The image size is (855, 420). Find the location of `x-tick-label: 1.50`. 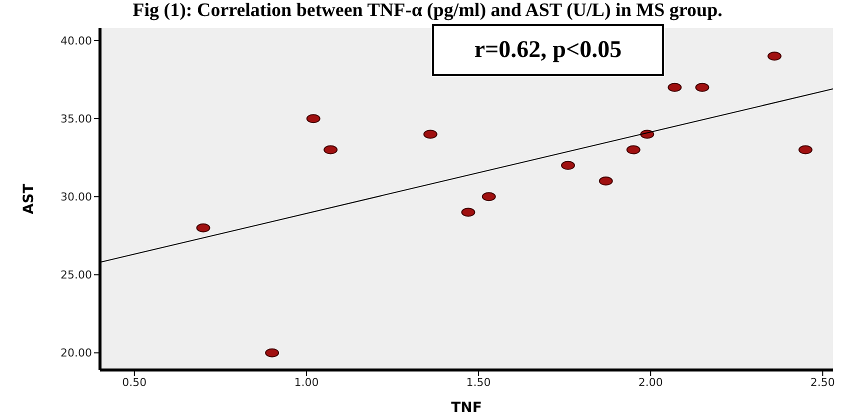

x-tick-label: 1.50 is located at coordinates (478, 382).